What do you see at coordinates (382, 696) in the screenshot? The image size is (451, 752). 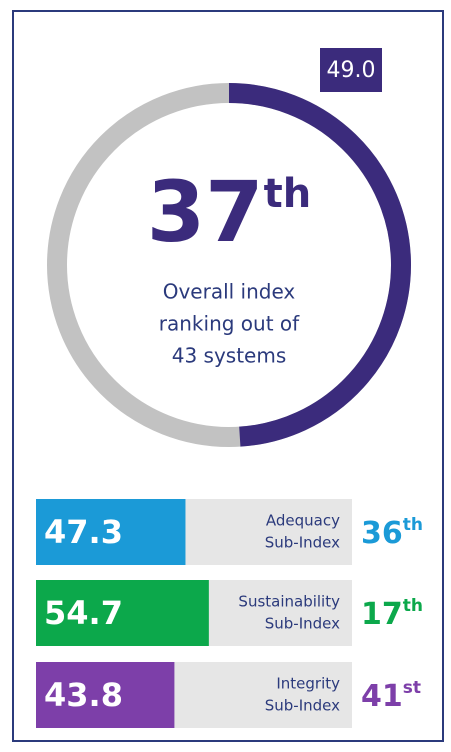 I see `sub-rank-number: 41` at bounding box center [382, 696].